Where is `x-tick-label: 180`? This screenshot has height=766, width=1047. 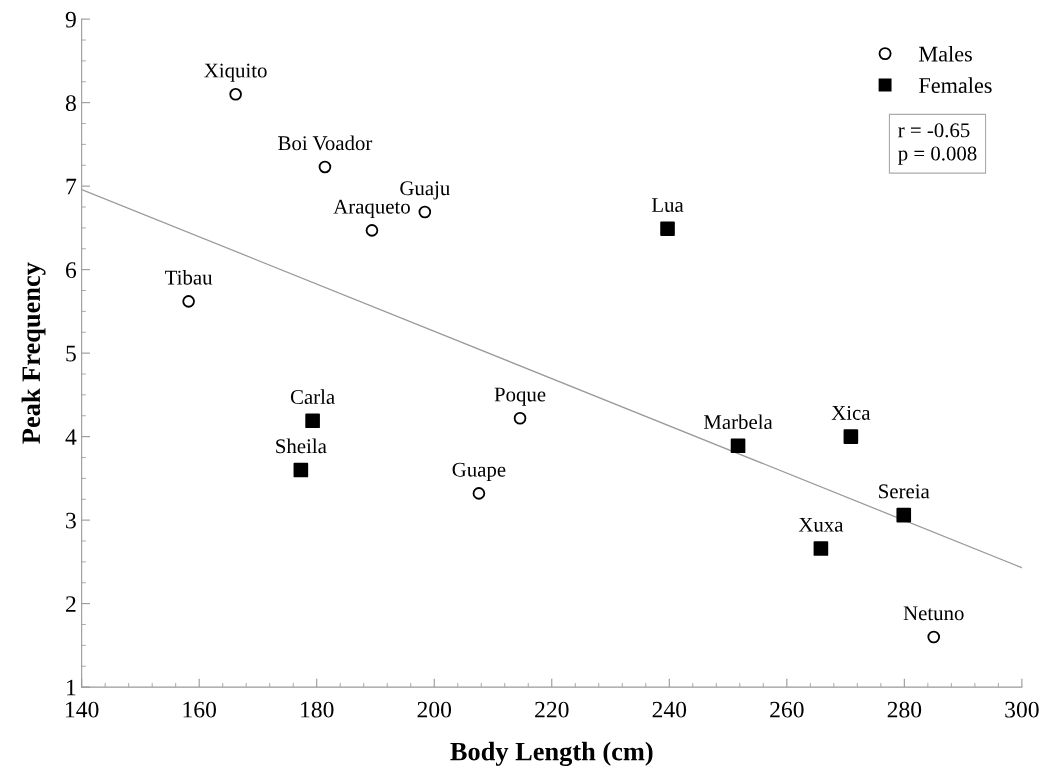
x-tick-label: 180 is located at coordinates (317, 709).